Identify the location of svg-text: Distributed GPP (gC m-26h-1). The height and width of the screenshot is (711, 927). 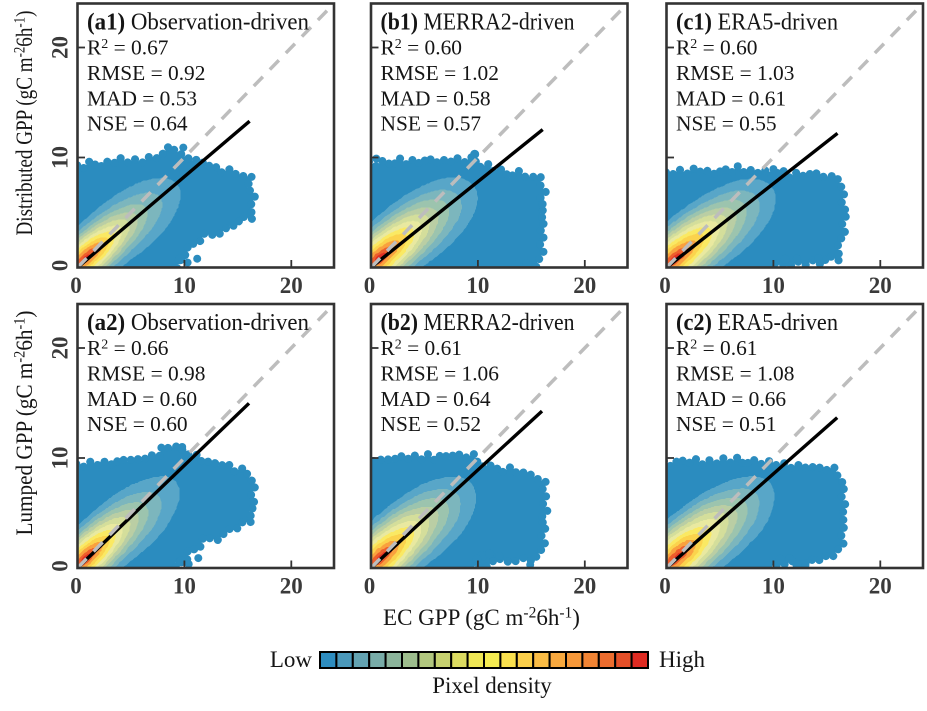
(25, 123).